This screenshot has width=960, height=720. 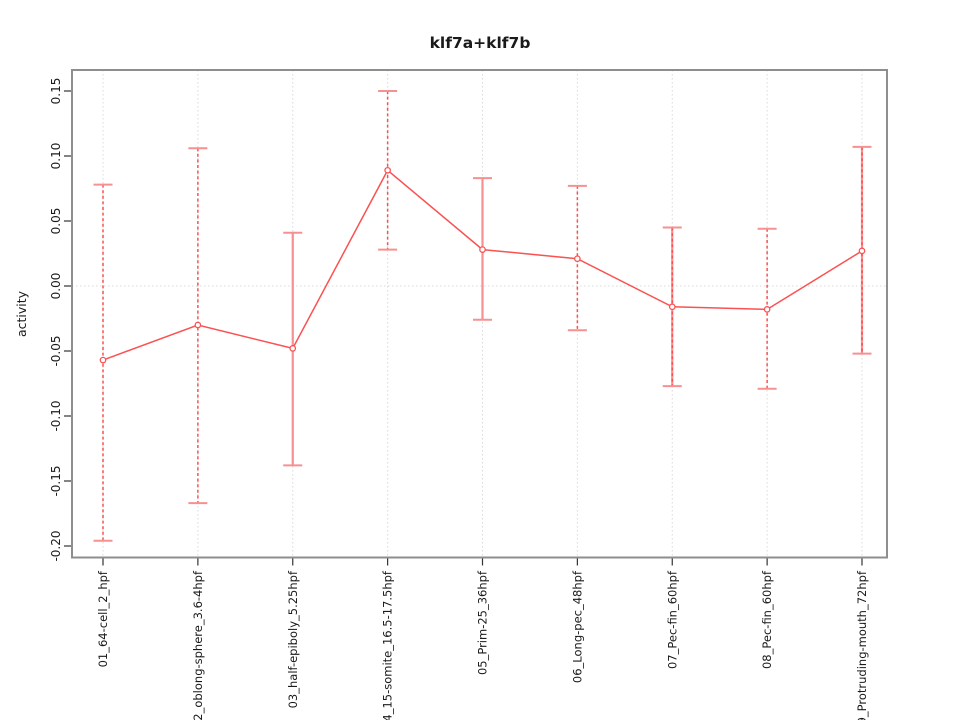 I want to click on y-tick-label: -0.05, so click(x=56, y=350).